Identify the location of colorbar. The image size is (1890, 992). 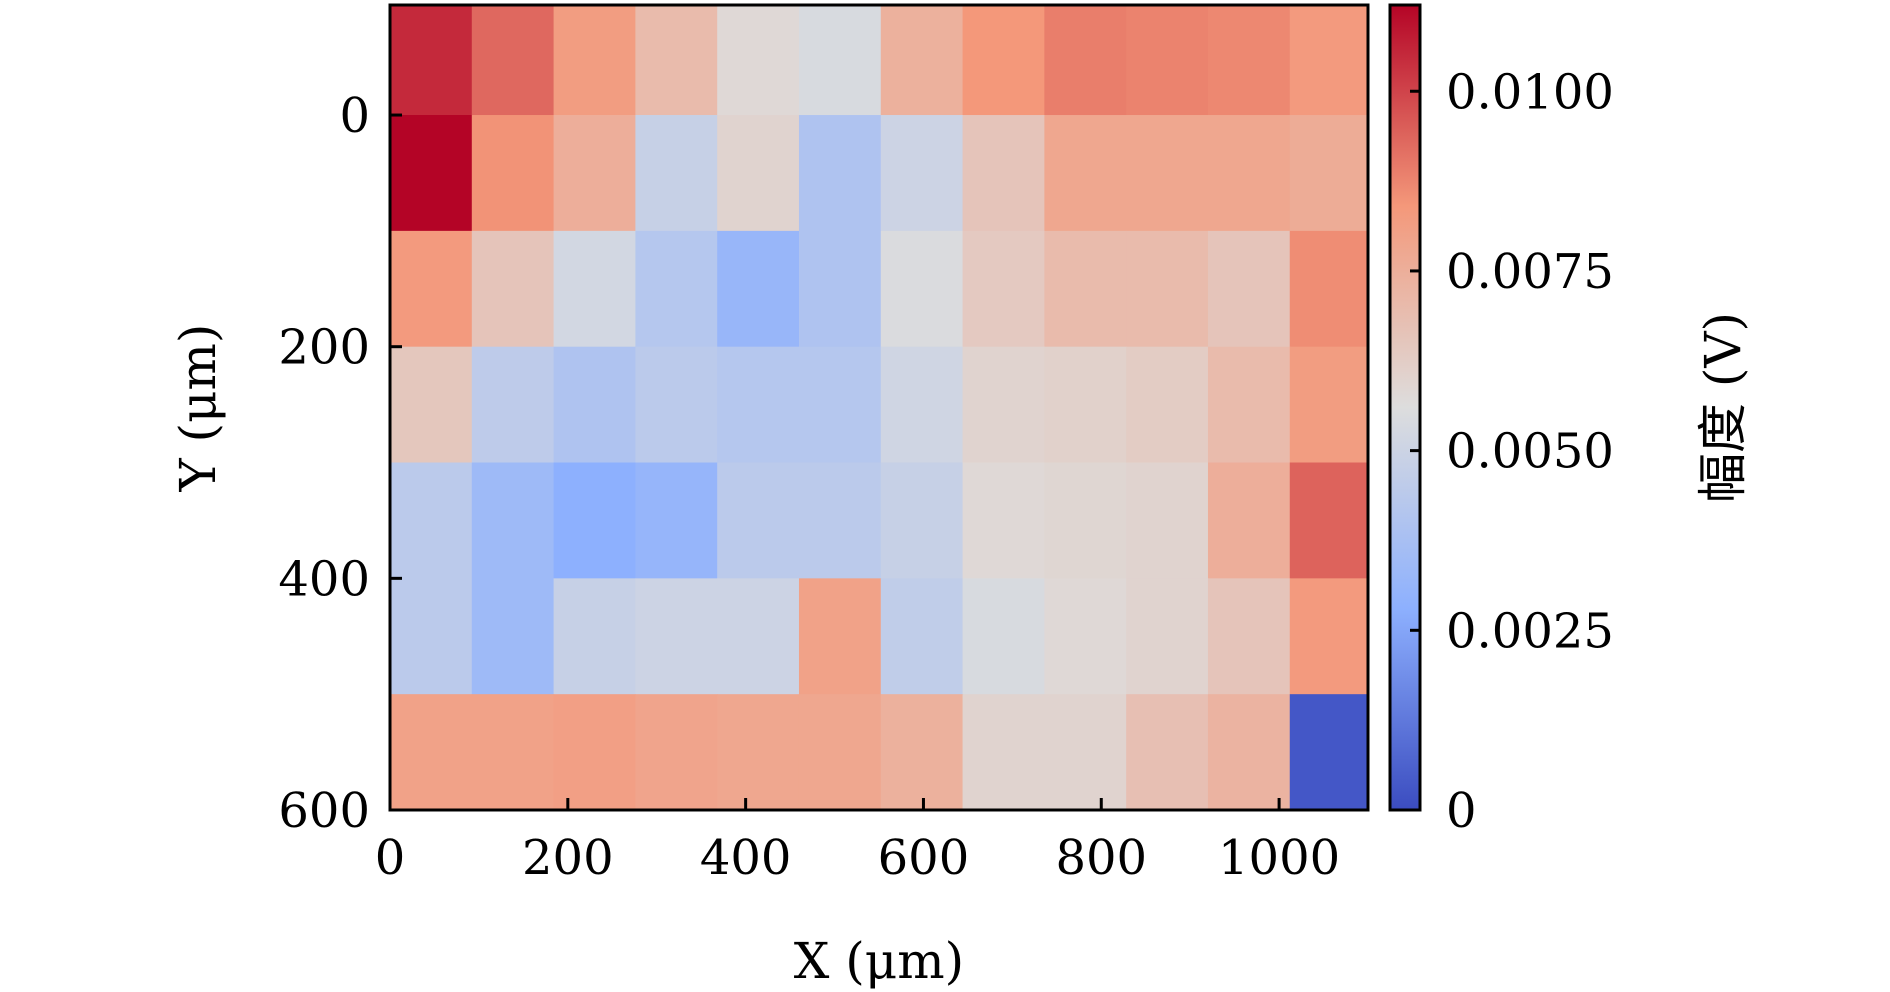
(1405, 407).